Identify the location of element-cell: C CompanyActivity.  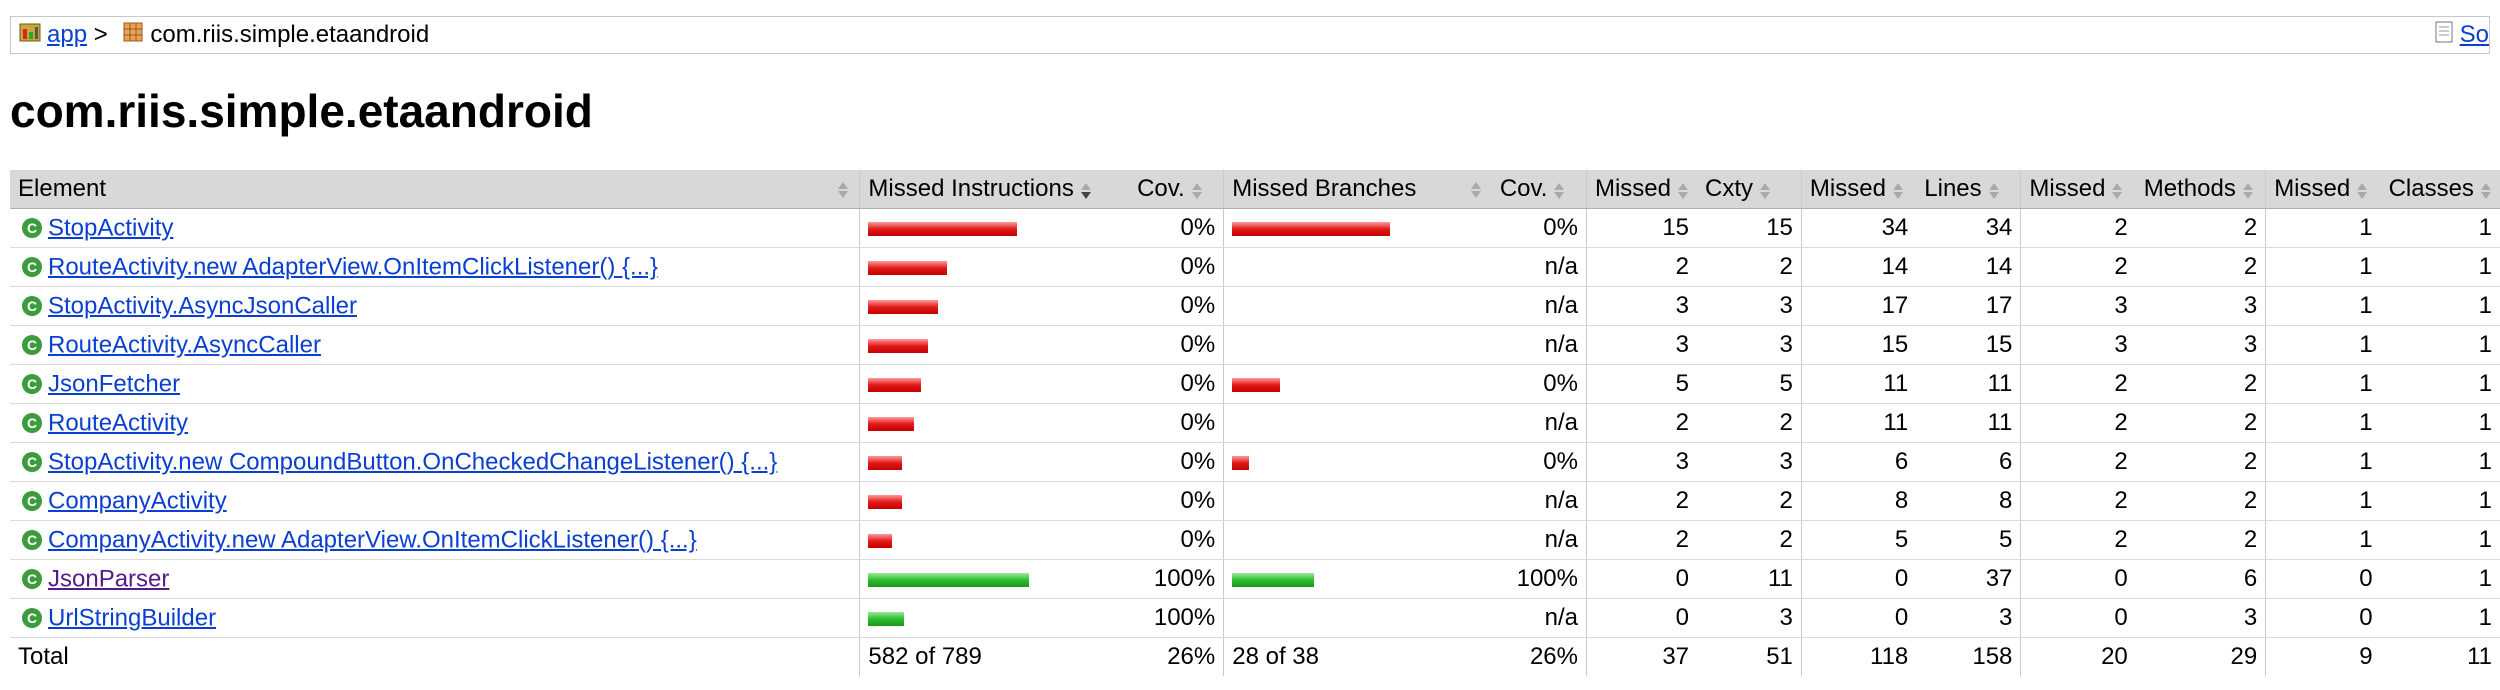
(435, 501).